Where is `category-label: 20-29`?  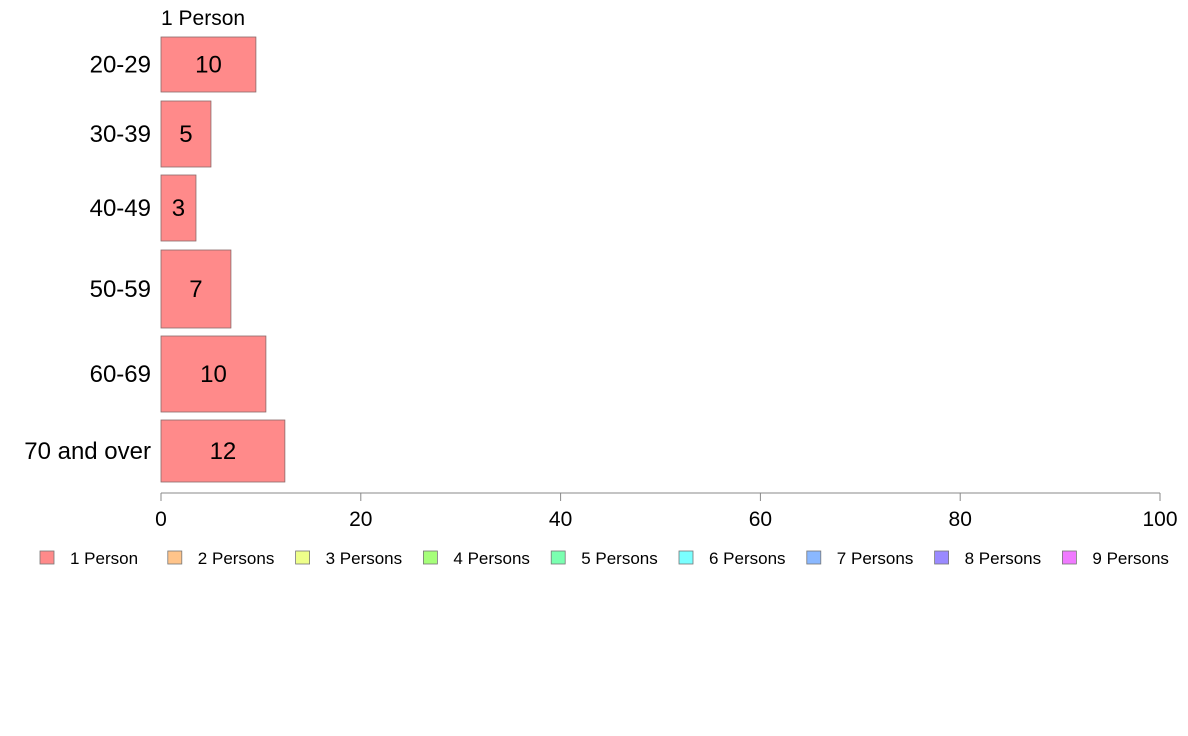
category-label: 20-29 is located at coordinates (120, 65).